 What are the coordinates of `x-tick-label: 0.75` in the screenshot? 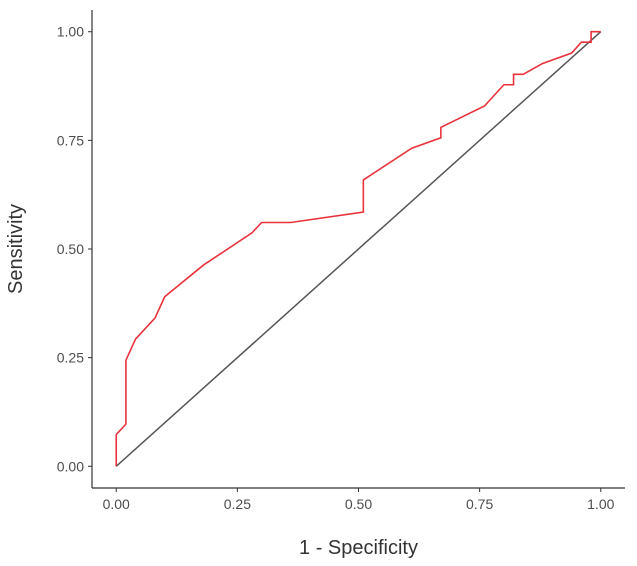 It's located at (479, 504).